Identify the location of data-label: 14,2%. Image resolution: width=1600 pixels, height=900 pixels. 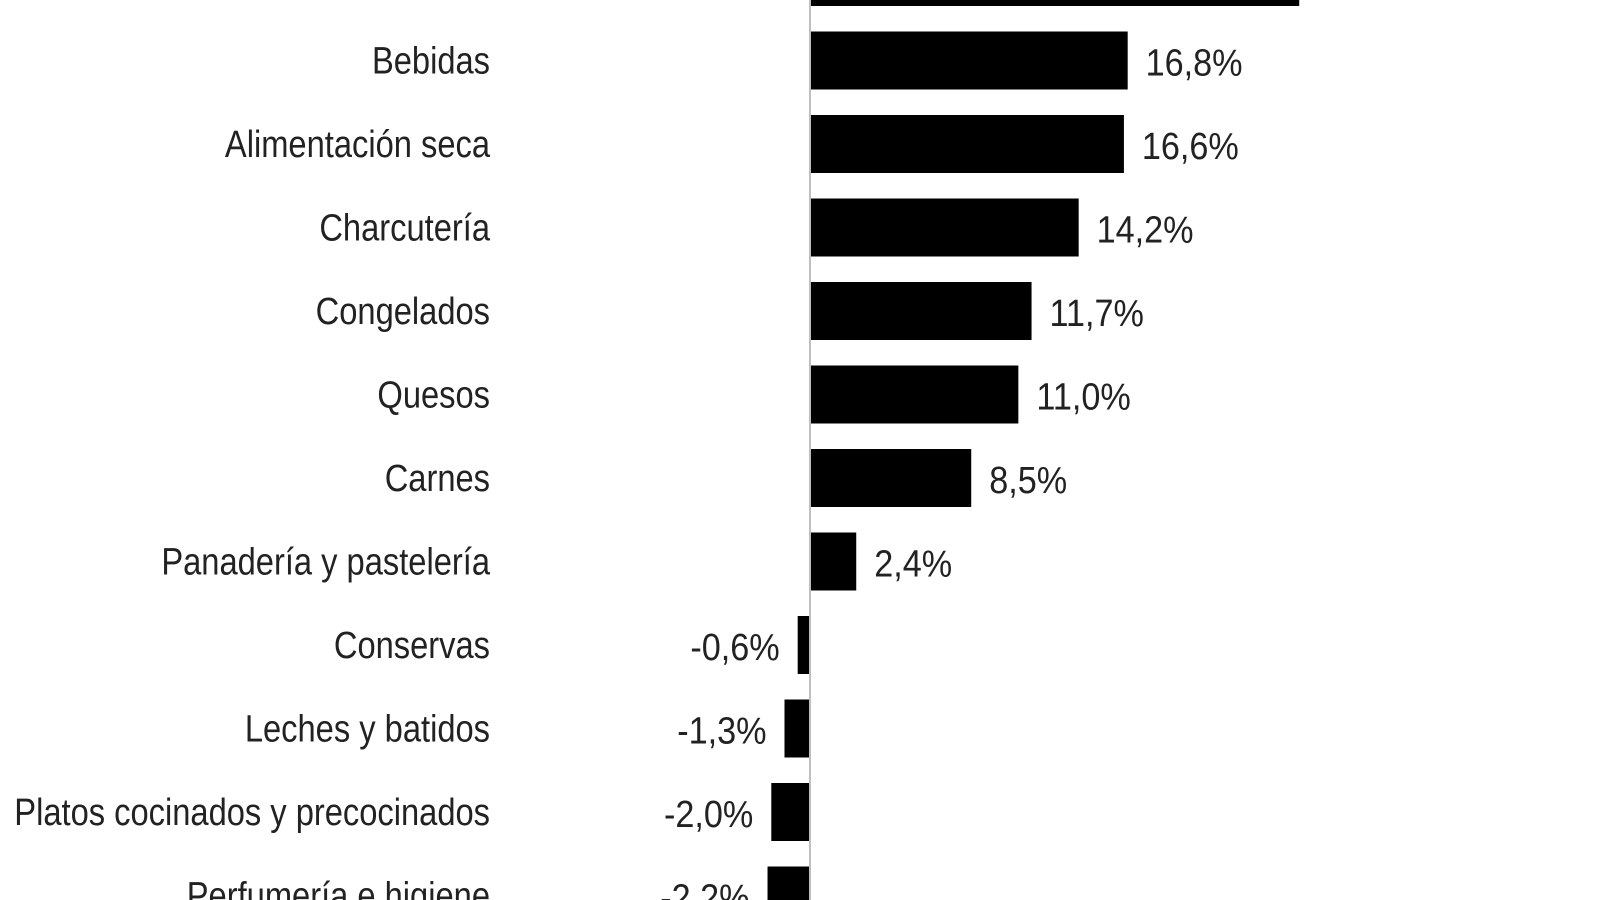
(1145, 229).